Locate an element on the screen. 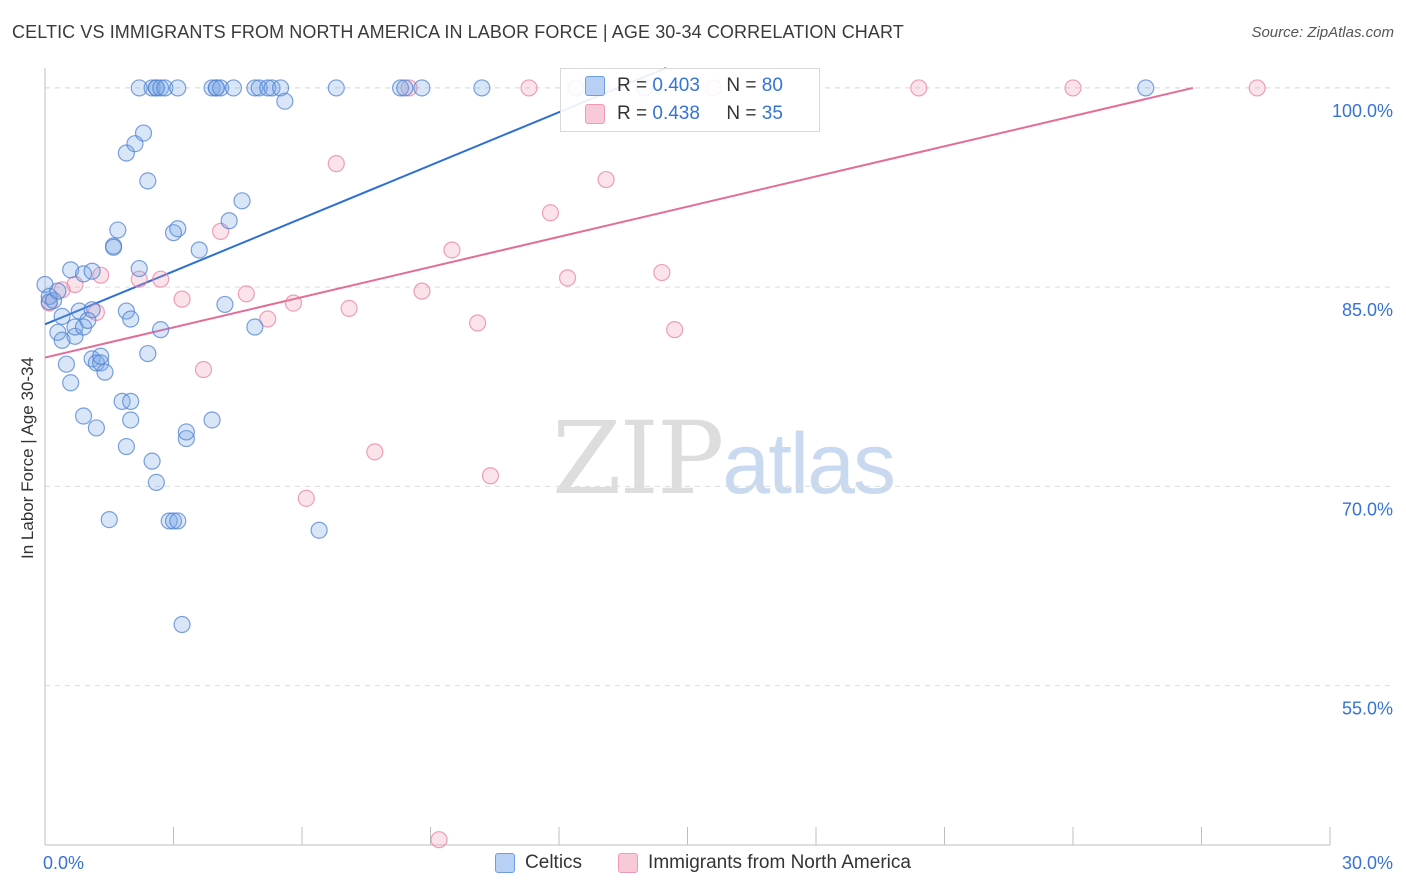 The image size is (1406, 892). celtics-n-value: 80 is located at coordinates (772, 85).